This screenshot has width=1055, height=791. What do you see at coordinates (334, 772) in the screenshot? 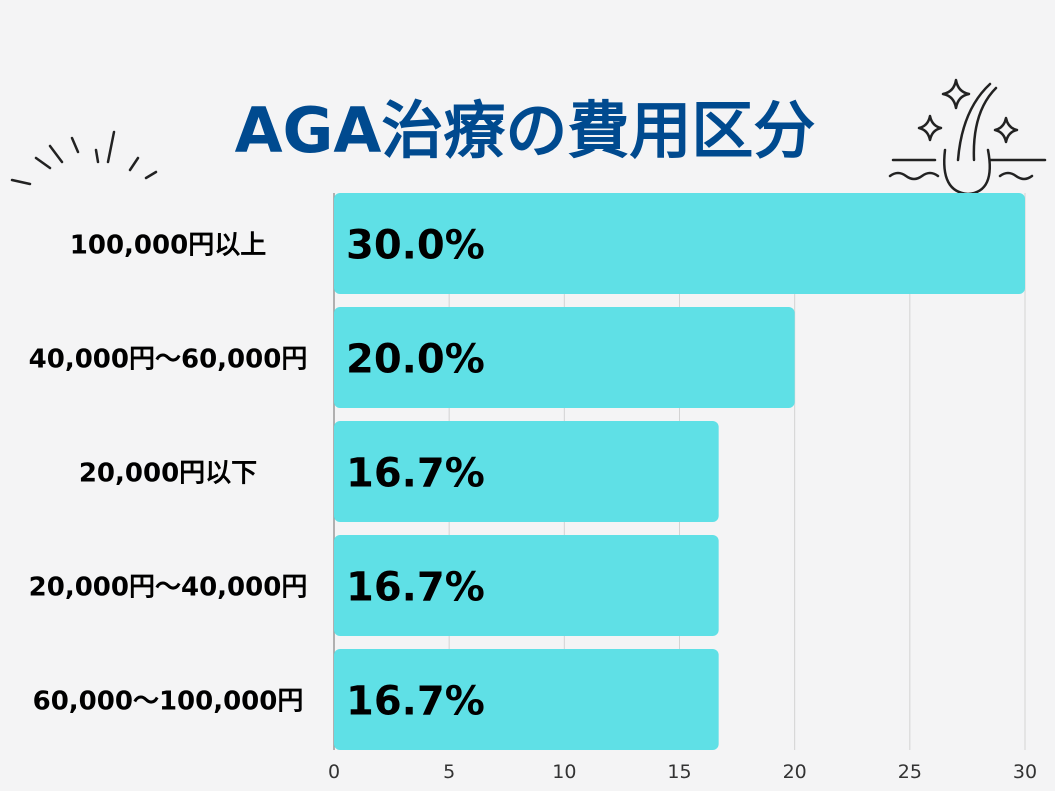
I see `x-tick-label: 0` at bounding box center [334, 772].